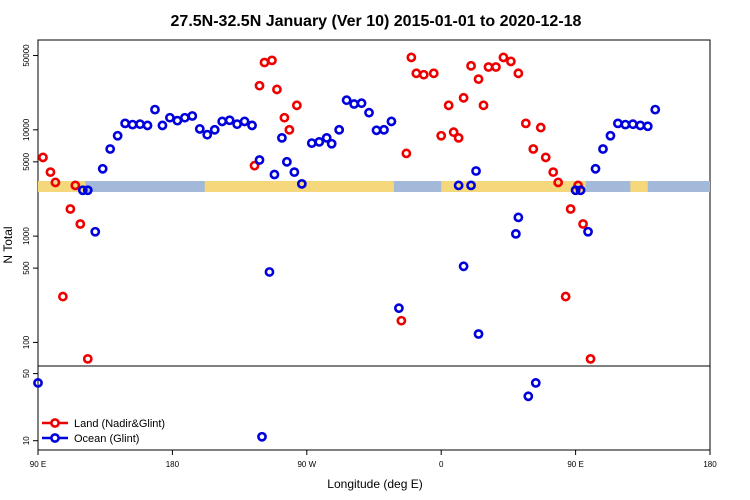 This screenshot has height=500, width=750. I want to click on x-tick-label: 0, so click(441, 464).